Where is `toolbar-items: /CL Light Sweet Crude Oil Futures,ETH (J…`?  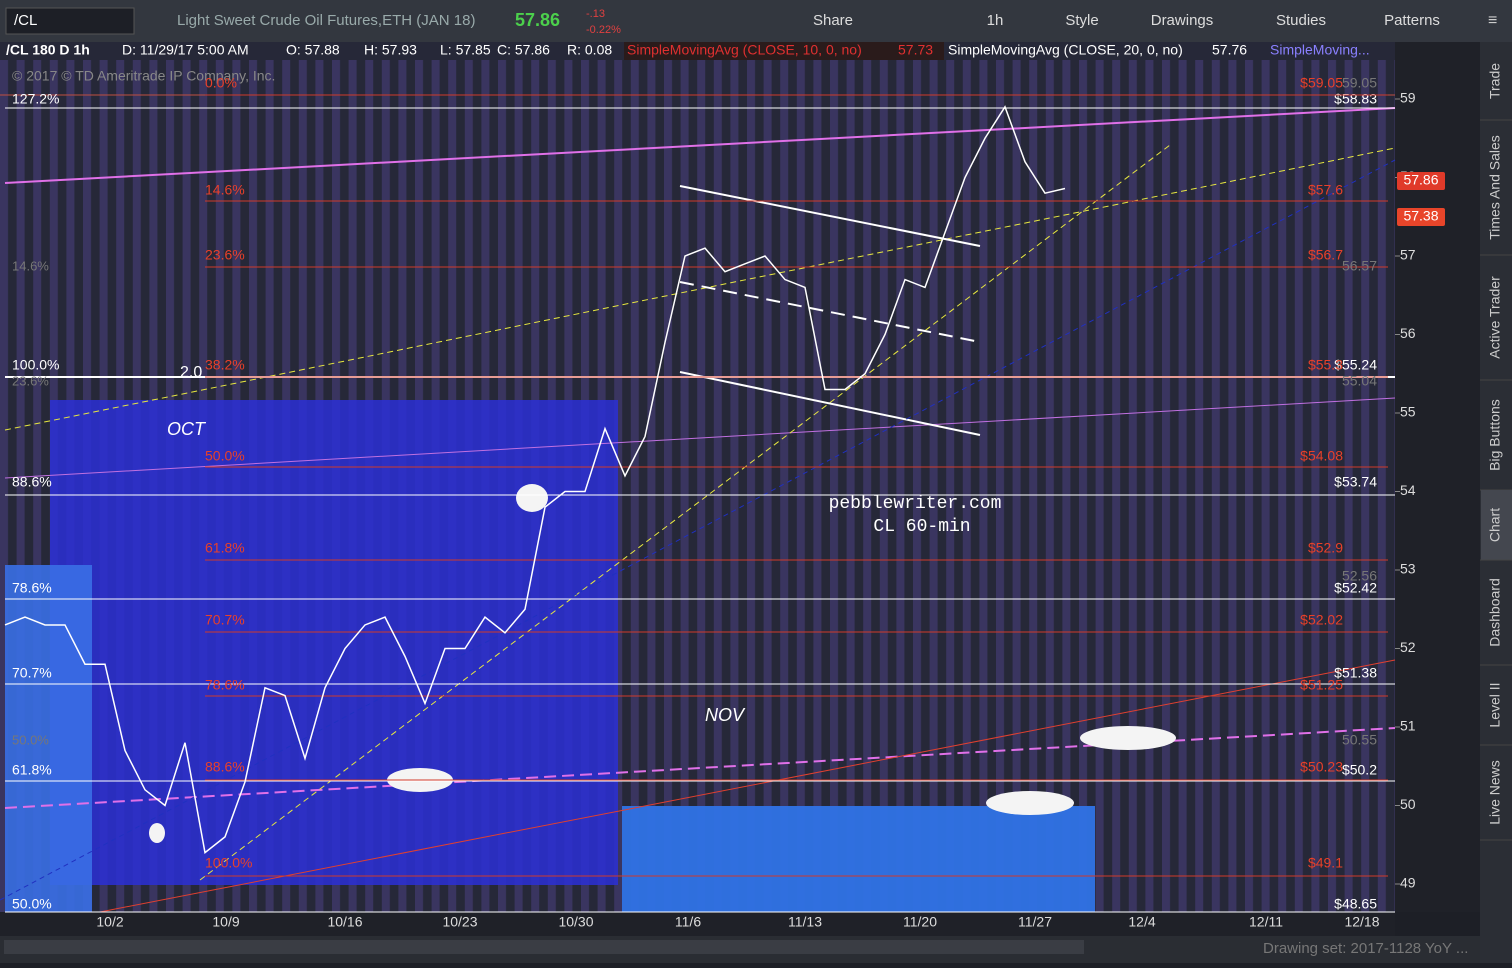
toolbar-items: /CL Light Sweet Crude Oil Futures,ETH (J… is located at coordinates (751, 21).